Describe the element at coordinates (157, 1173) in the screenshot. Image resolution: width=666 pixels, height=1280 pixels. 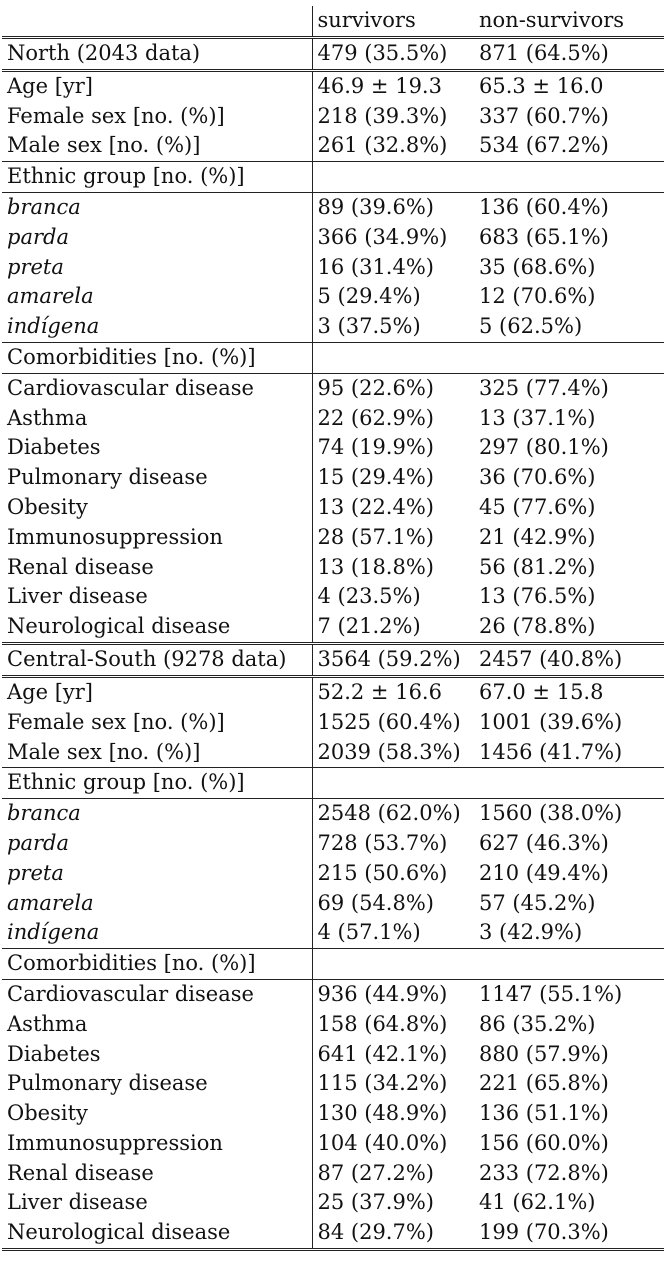
I see `comorbidity-label: Renal disease` at that location.